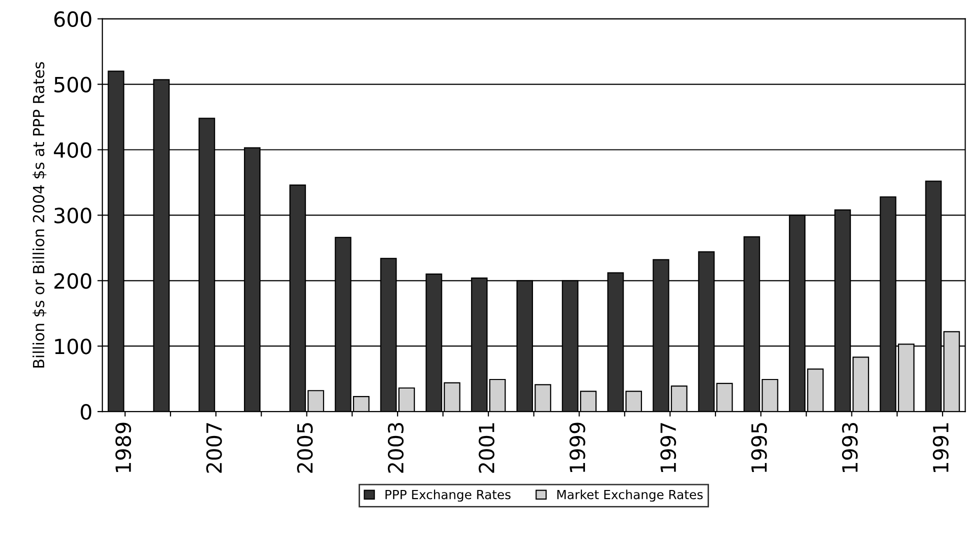 The width and height of the screenshot is (975, 538). What do you see at coordinates (305, 448) in the screenshot?
I see `x-tick-label: 2005` at bounding box center [305, 448].